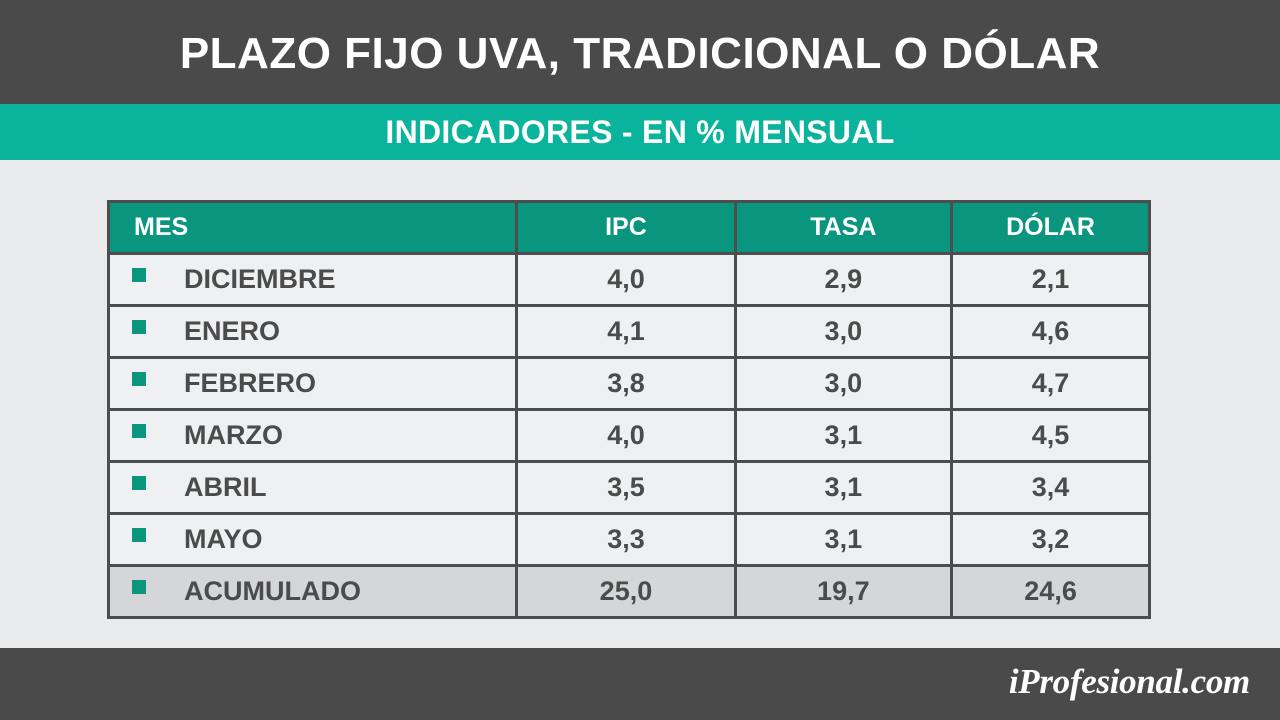 The image size is (1280, 720). I want to click on month-label: ENERO, so click(232, 331).